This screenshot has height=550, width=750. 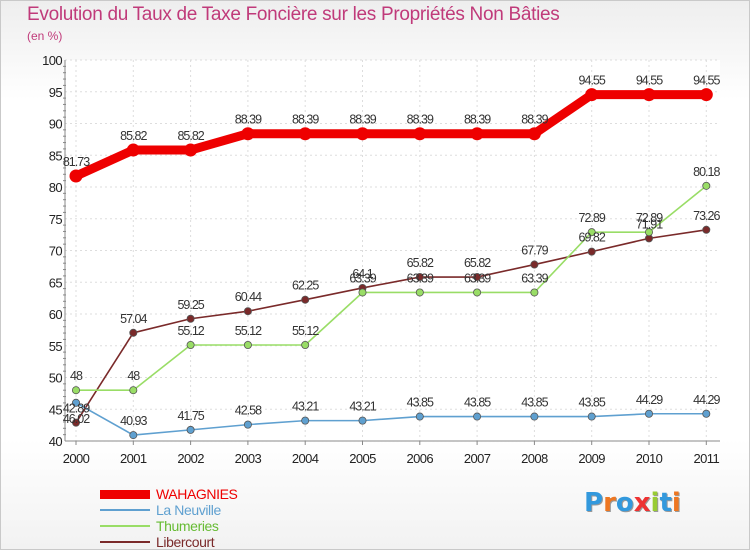 I want to click on y-tick-label: 50, so click(x=56, y=378).